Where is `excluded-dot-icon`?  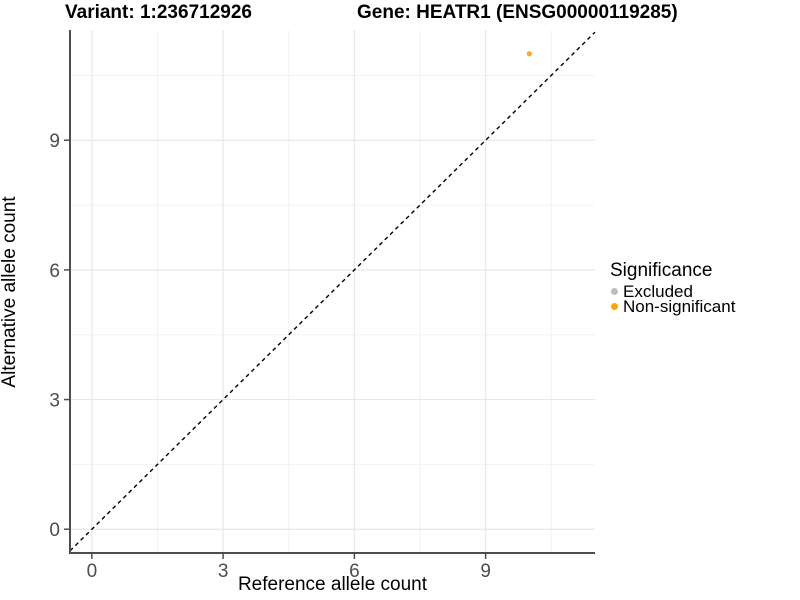
excluded-dot-icon is located at coordinates (614, 291).